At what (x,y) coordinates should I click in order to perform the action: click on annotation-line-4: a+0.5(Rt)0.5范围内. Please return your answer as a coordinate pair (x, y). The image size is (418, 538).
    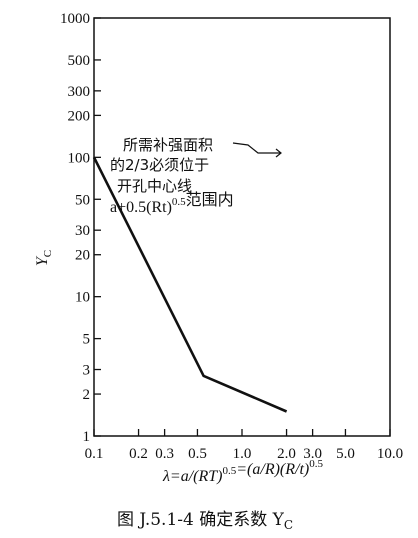
    Looking at the image, I should click on (172, 203).